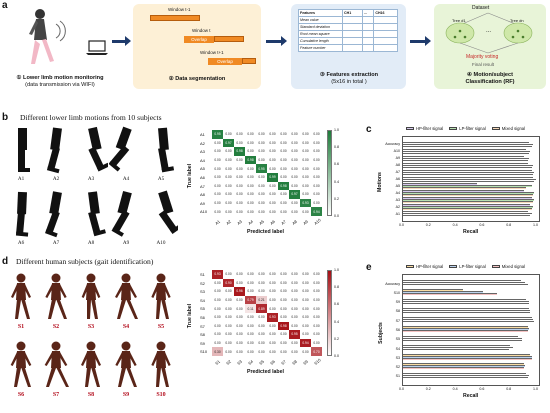  What do you see at coordinates (239, 362) in the screenshot?
I see `cm-col-label: S3` at bounding box center [239, 362].